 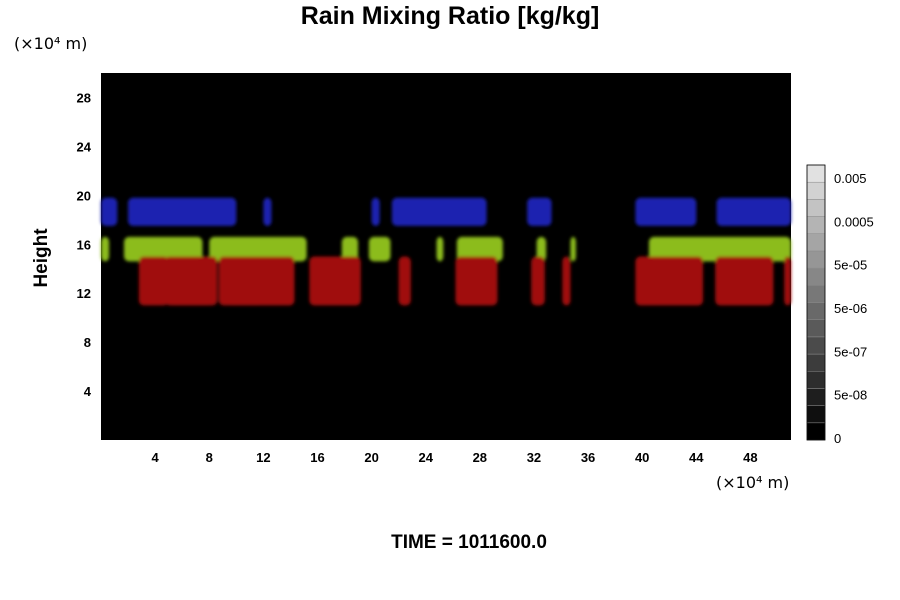 What do you see at coordinates (850, 265) in the screenshot?
I see `colorbar-tick-label: 5e-05` at bounding box center [850, 265].